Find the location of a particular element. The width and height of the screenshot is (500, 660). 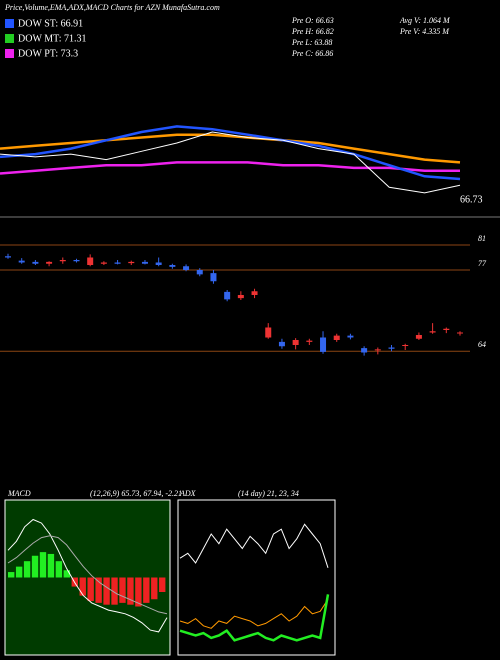

legend-text: DOW MT: 71.31 is located at coordinates (52, 38).